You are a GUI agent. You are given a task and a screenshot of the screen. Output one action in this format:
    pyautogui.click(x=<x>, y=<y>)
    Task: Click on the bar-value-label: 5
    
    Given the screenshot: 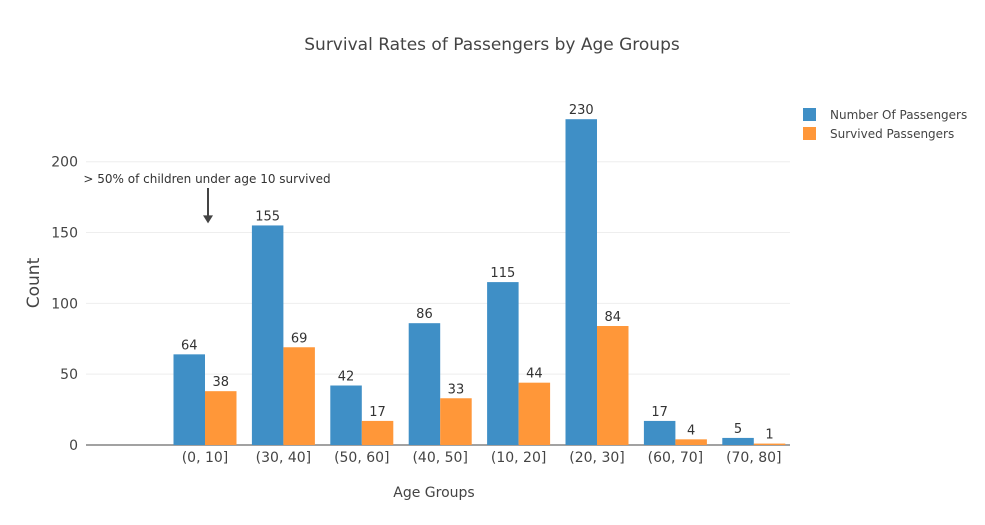 What is the action you would take?
    pyautogui.click(x=738, y=429)
    